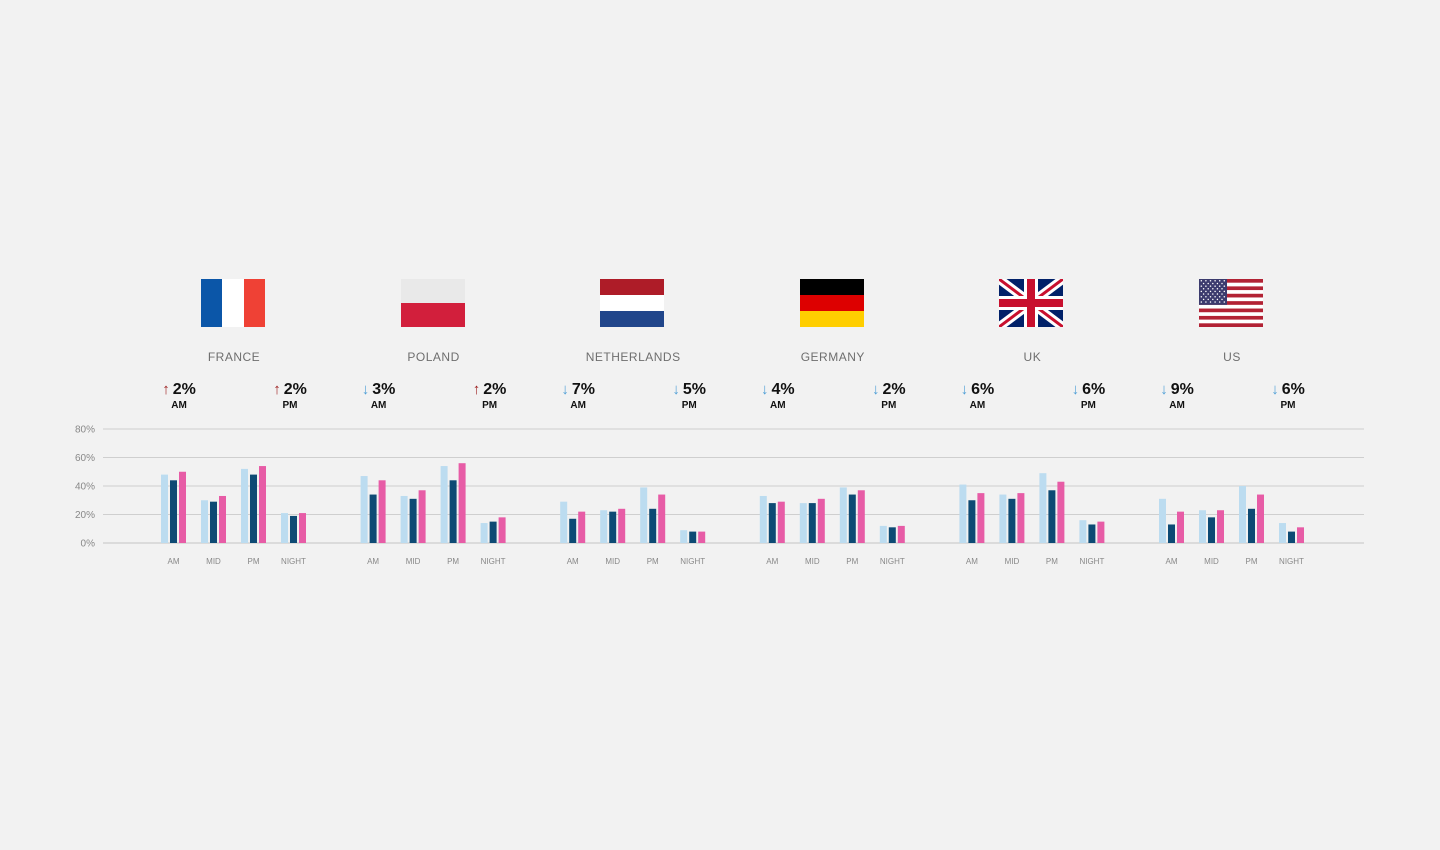  What do you see at coordinates (85, 458) in the screenshot?
I see `y-tick-label: 60%` at bounding box center [85, 458].